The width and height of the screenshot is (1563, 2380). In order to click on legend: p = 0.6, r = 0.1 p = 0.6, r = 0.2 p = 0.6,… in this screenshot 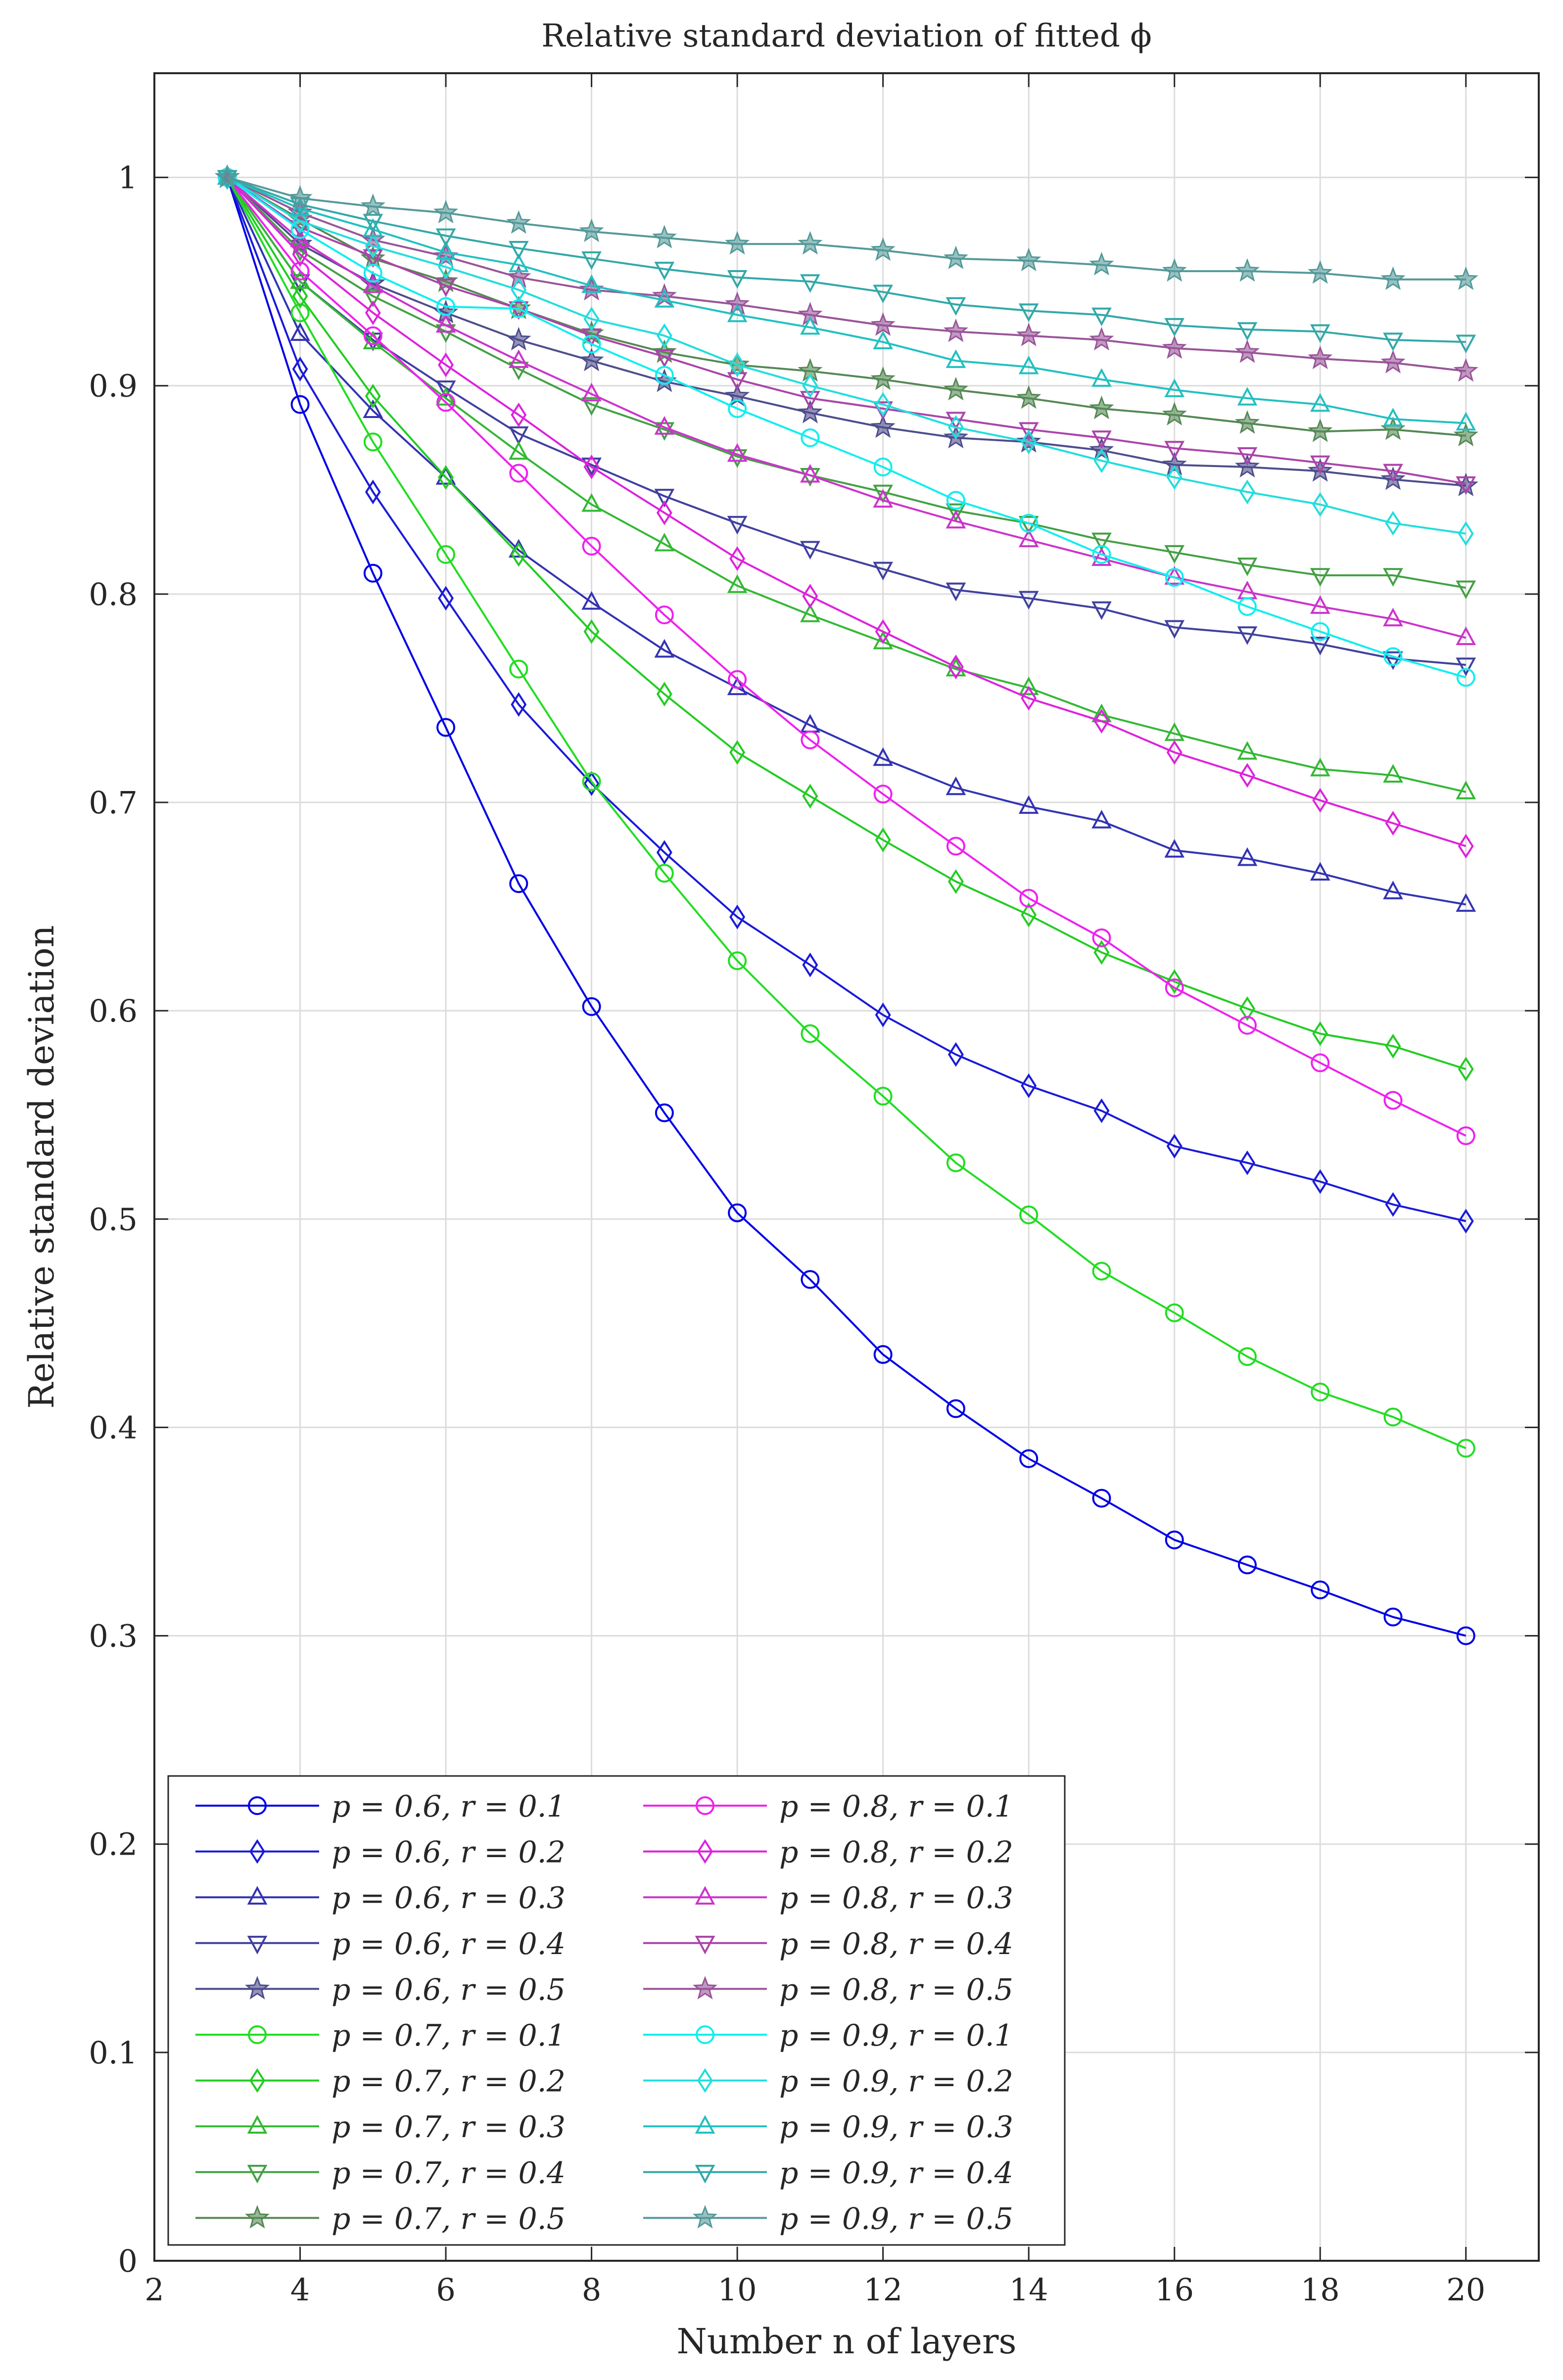, I will do `click(616, 2010)`.